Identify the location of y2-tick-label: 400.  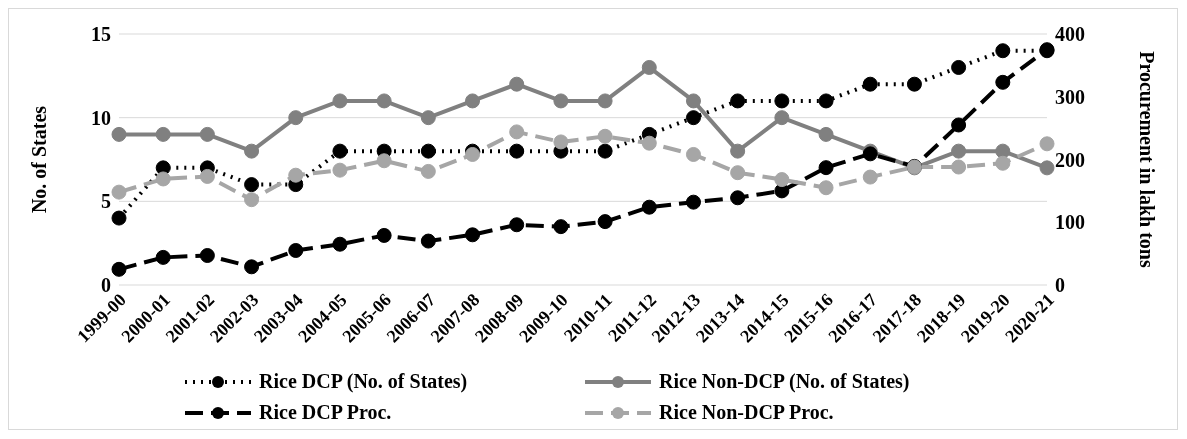
(1070, 34).